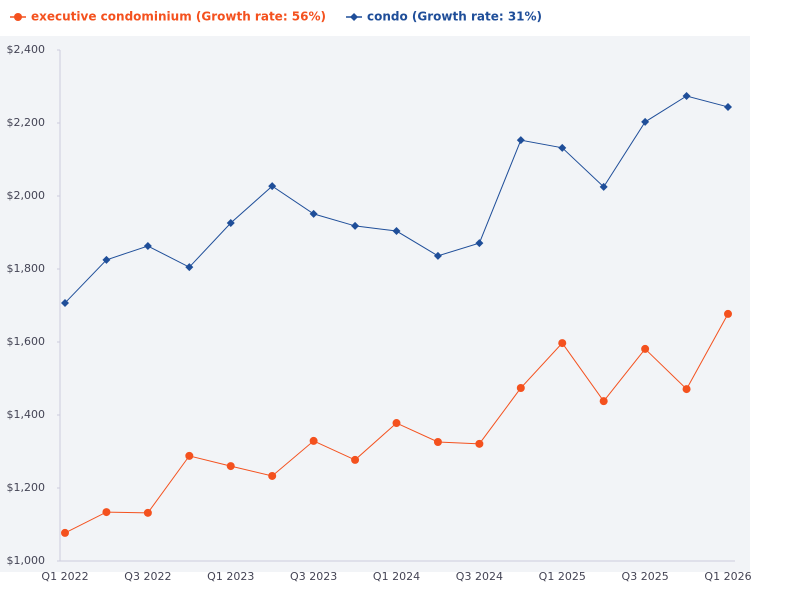 The width and height of the screenshot is (800, 600). What do you see at coordinates (727, 576) in the screenshot?
I see `x-tick-label: Q1 2026` at bounding box center [727, 576].